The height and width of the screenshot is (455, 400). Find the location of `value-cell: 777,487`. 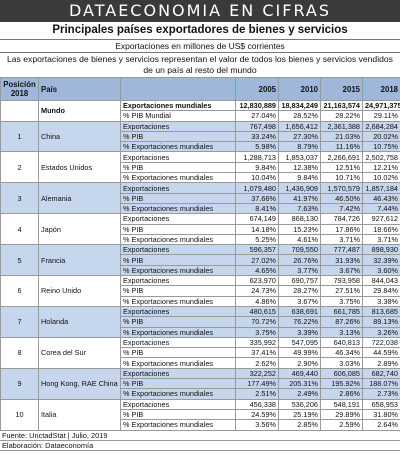

value-cell: 777,487 is located at coordinates (341, 250).